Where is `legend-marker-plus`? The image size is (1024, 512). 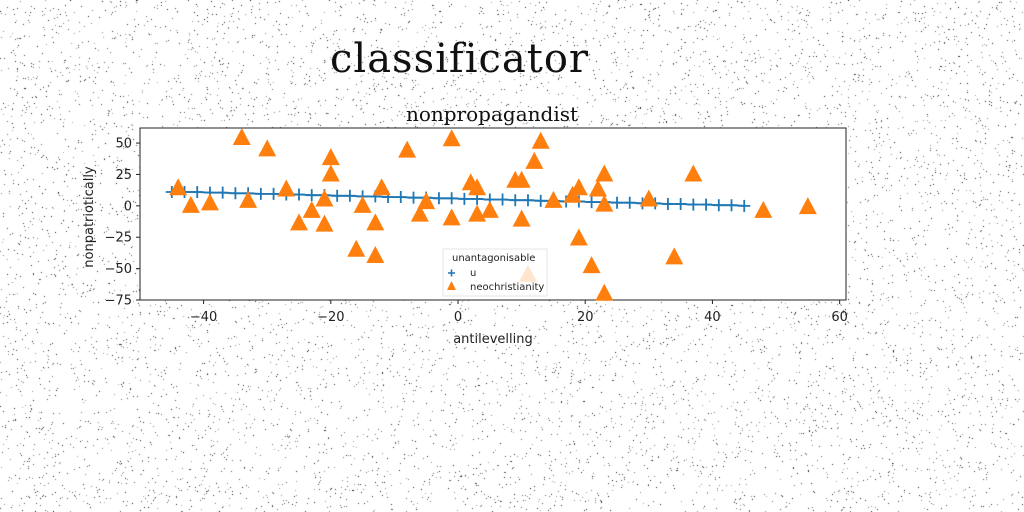
legend-marker-plus is located at coordinates (451, 273).